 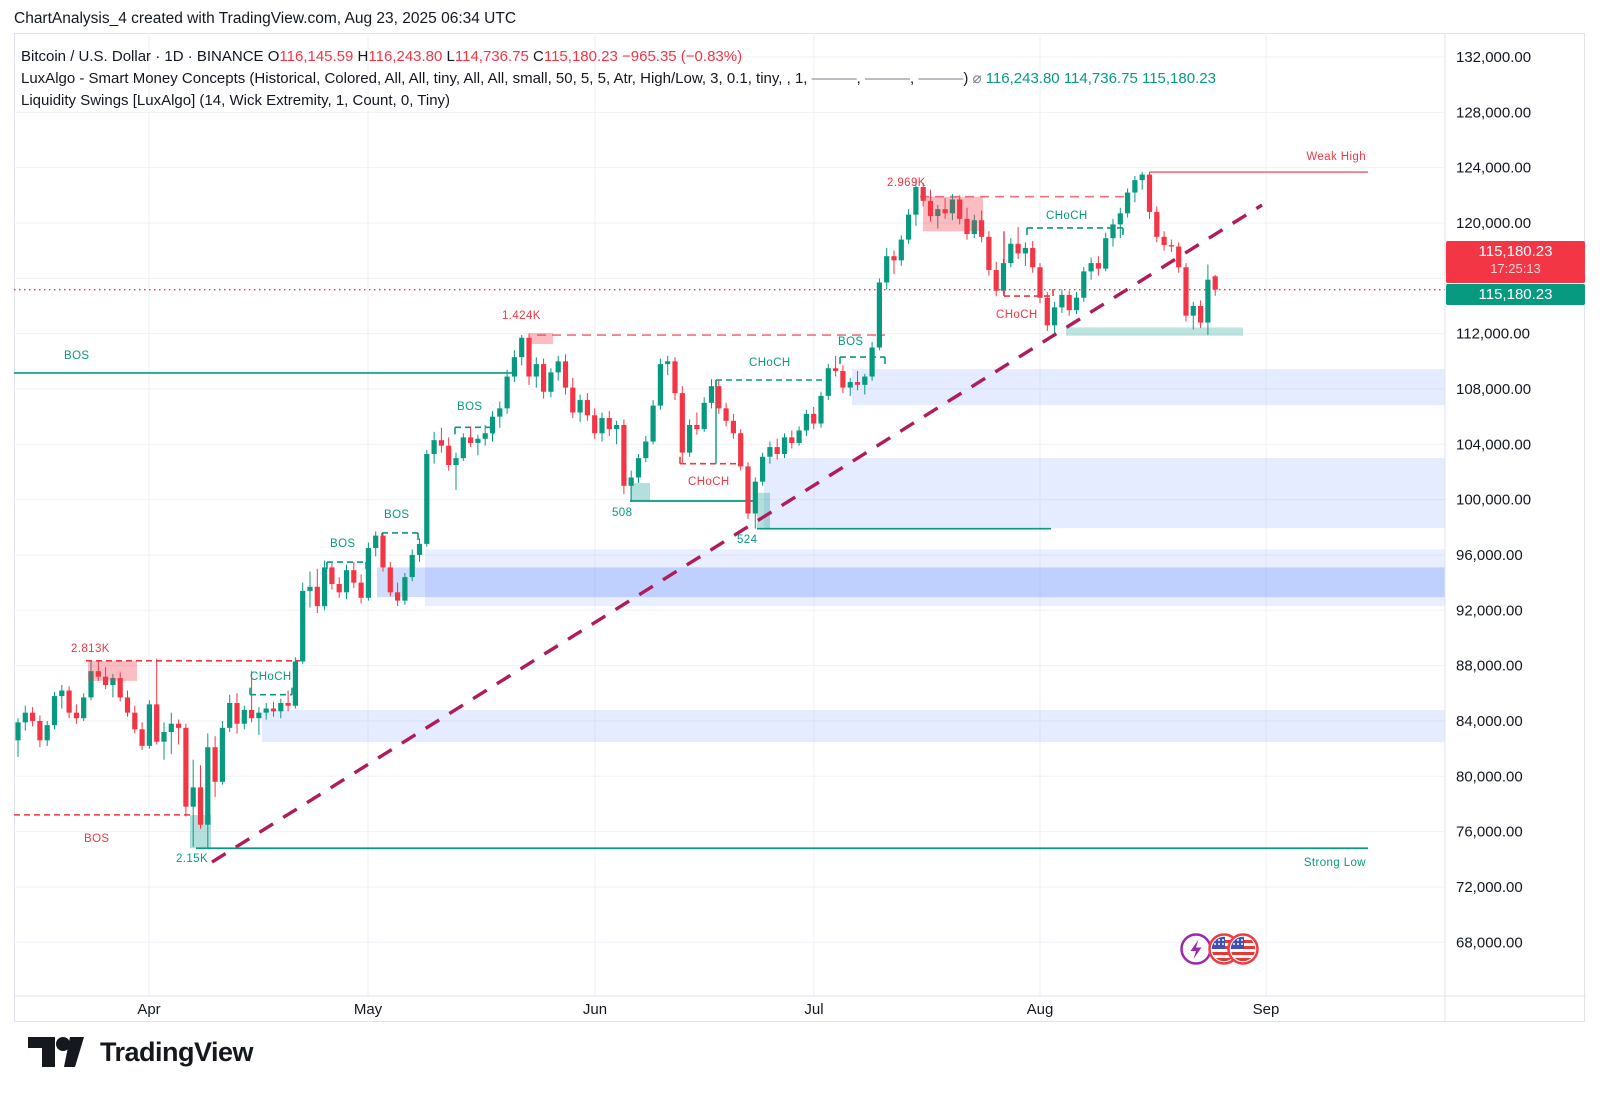 What do you see at coordinates (1220, 949) in the screenshot?
I see `economic-events` at bounding box center [1220, 949].